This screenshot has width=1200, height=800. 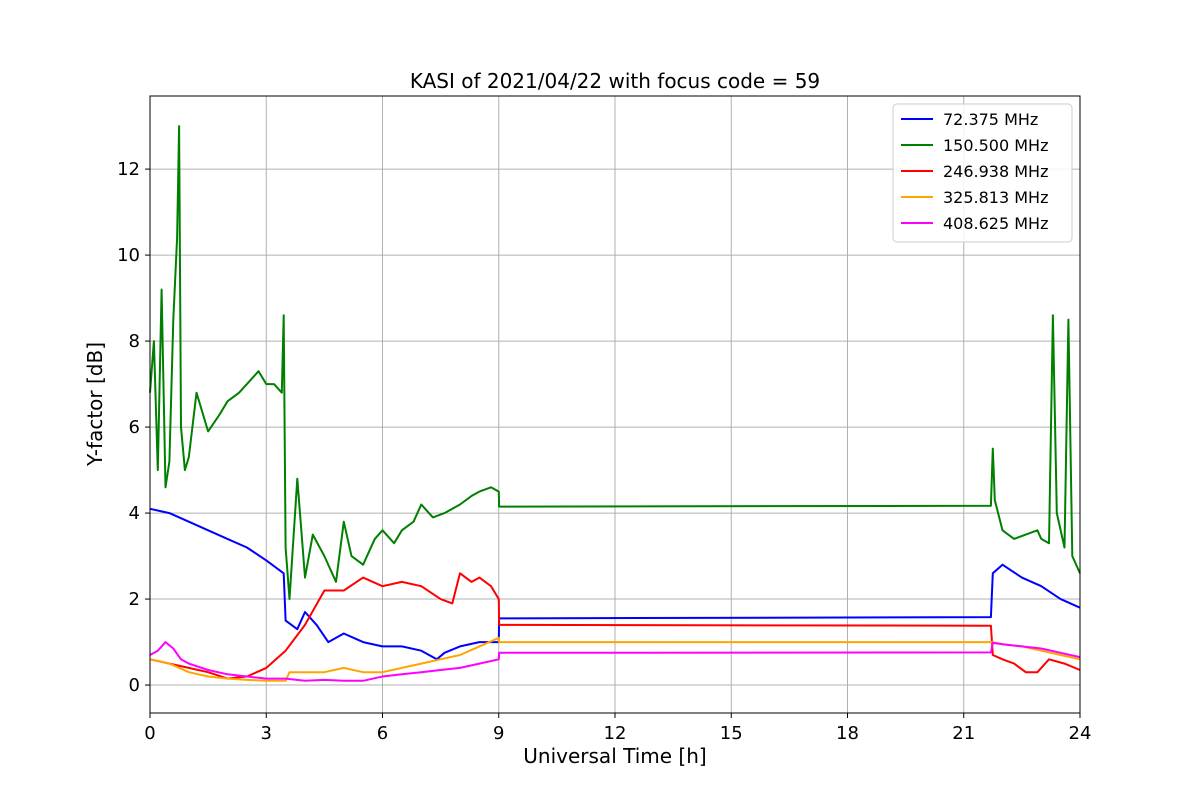 I want to click on legend-box, so click(x=982, y=173).